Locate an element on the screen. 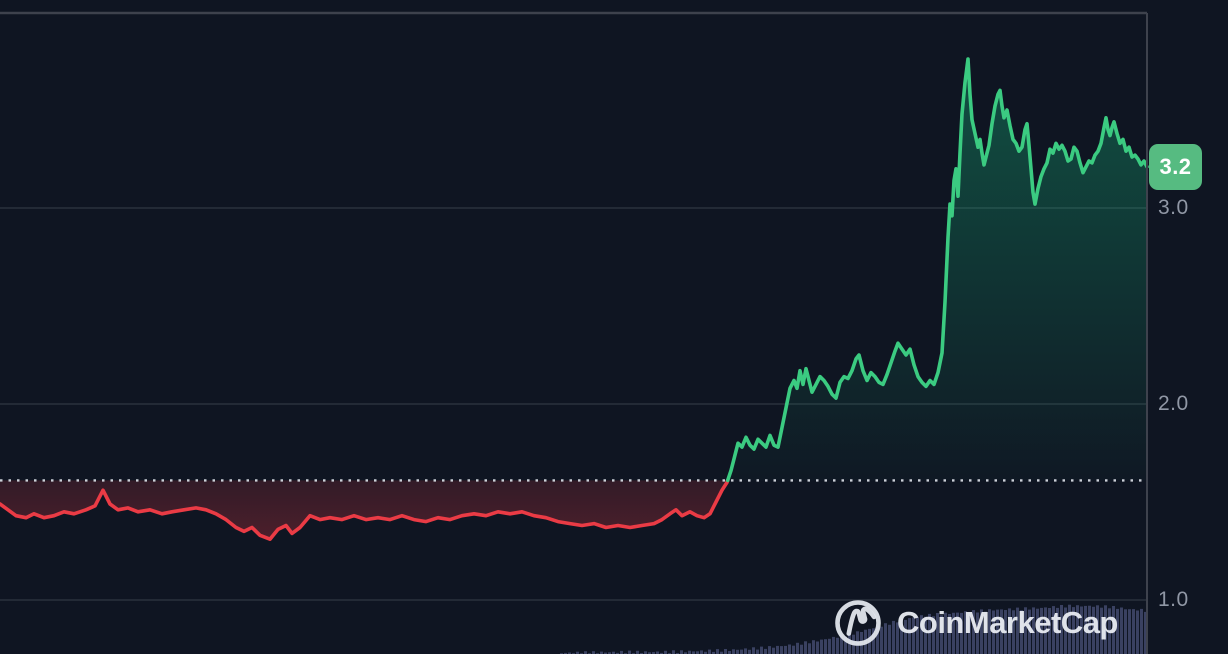  y-axis-tick-2-0: 2.0 is located at coordinates (1173, 404).